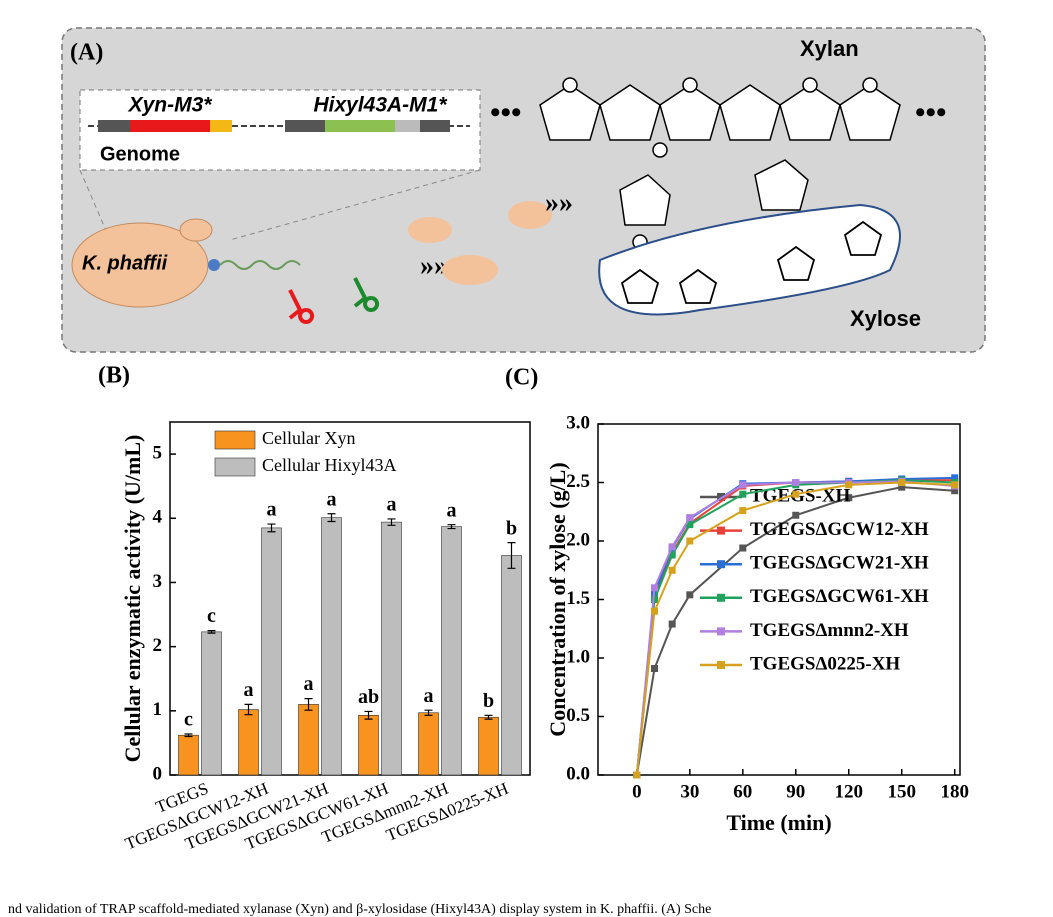 Image resolution: width=1053 pixels, height=917 pixels. Describe the element at coordinates (825, 663) in the screenshot. I see `legend-label: TGEGSΔ0225-XH` at that location.